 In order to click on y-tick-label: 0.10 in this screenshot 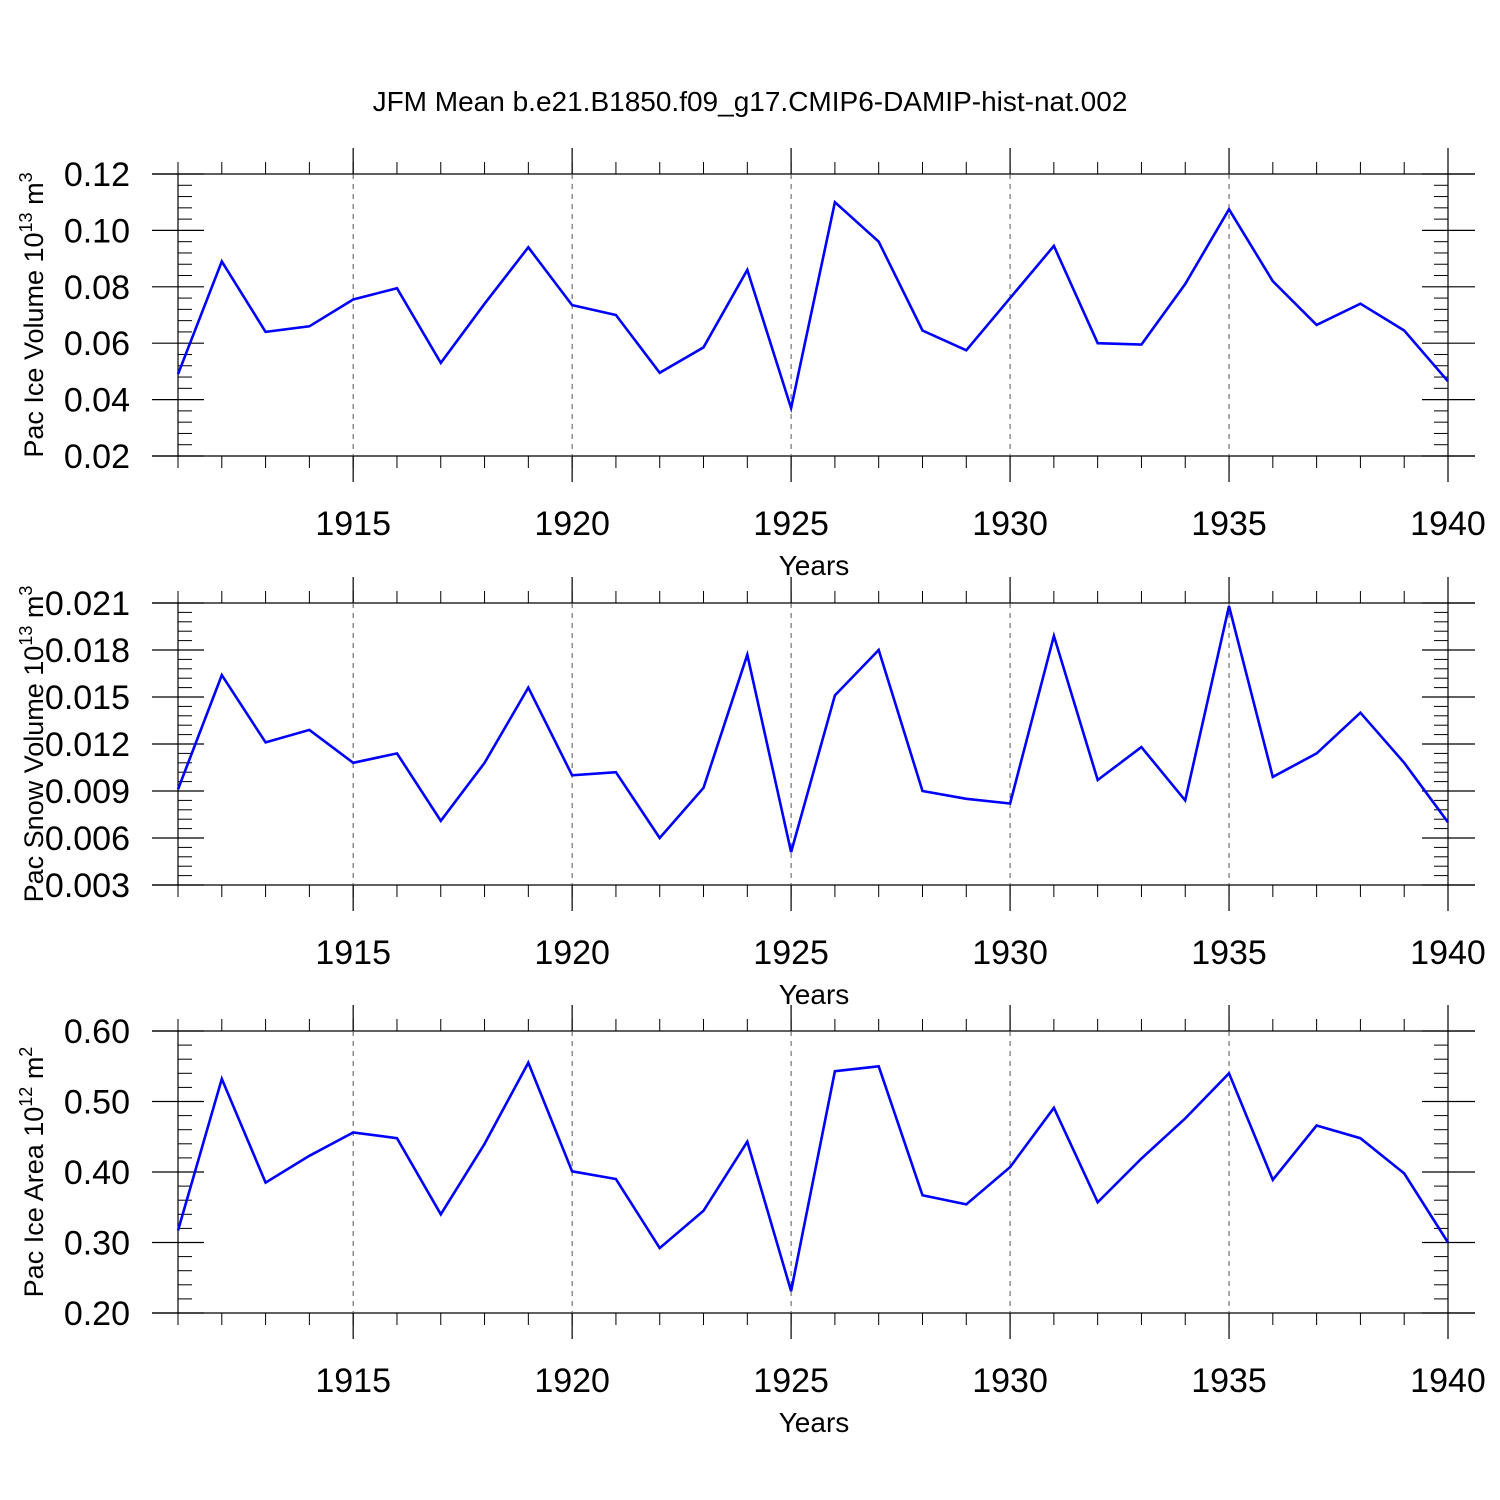, I will do `click(97, 231)`.